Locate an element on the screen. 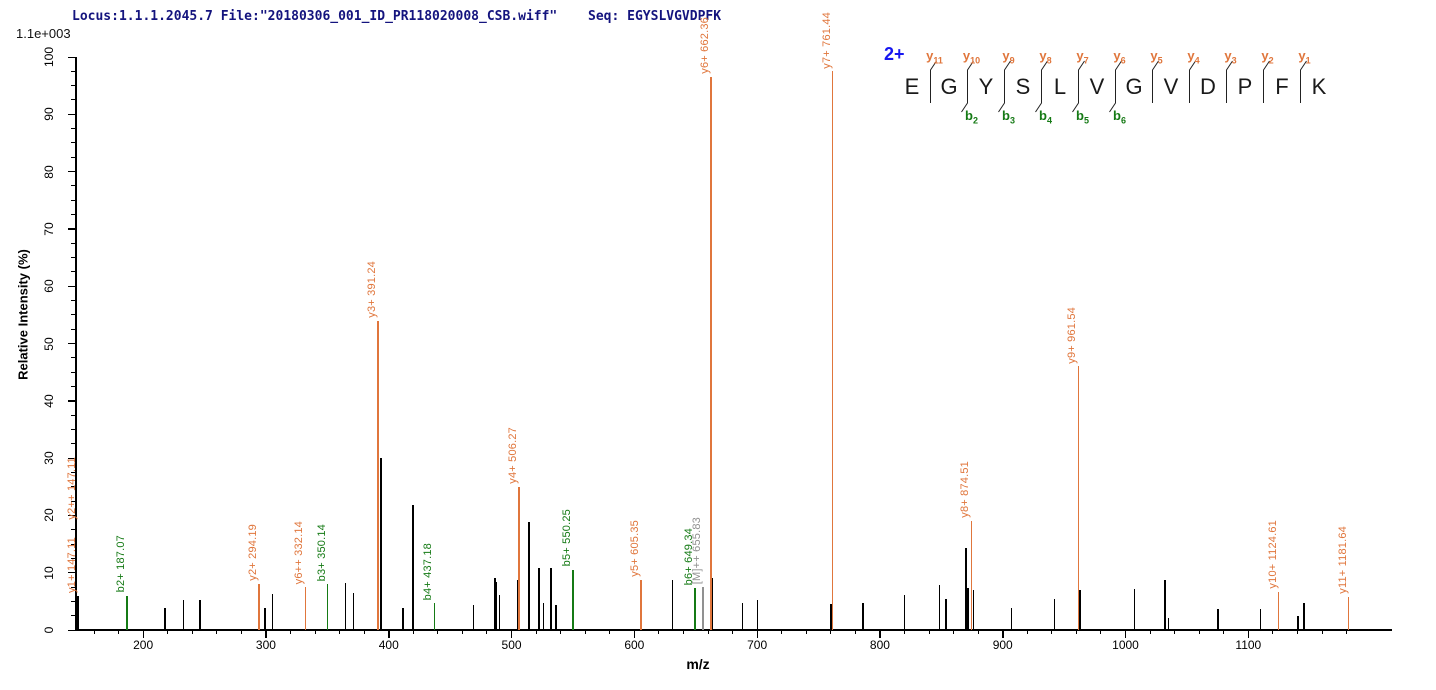 This screenshot has width=1436, height=690. y-ion-label: y9 is located at coordinates (1008, 57).